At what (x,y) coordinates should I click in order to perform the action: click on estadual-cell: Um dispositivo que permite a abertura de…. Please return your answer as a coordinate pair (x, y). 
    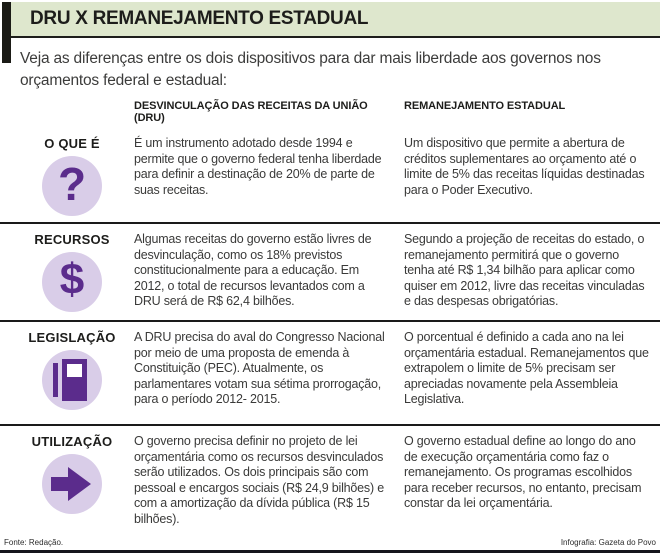
    Looking at the image, I should click on (524, 166).